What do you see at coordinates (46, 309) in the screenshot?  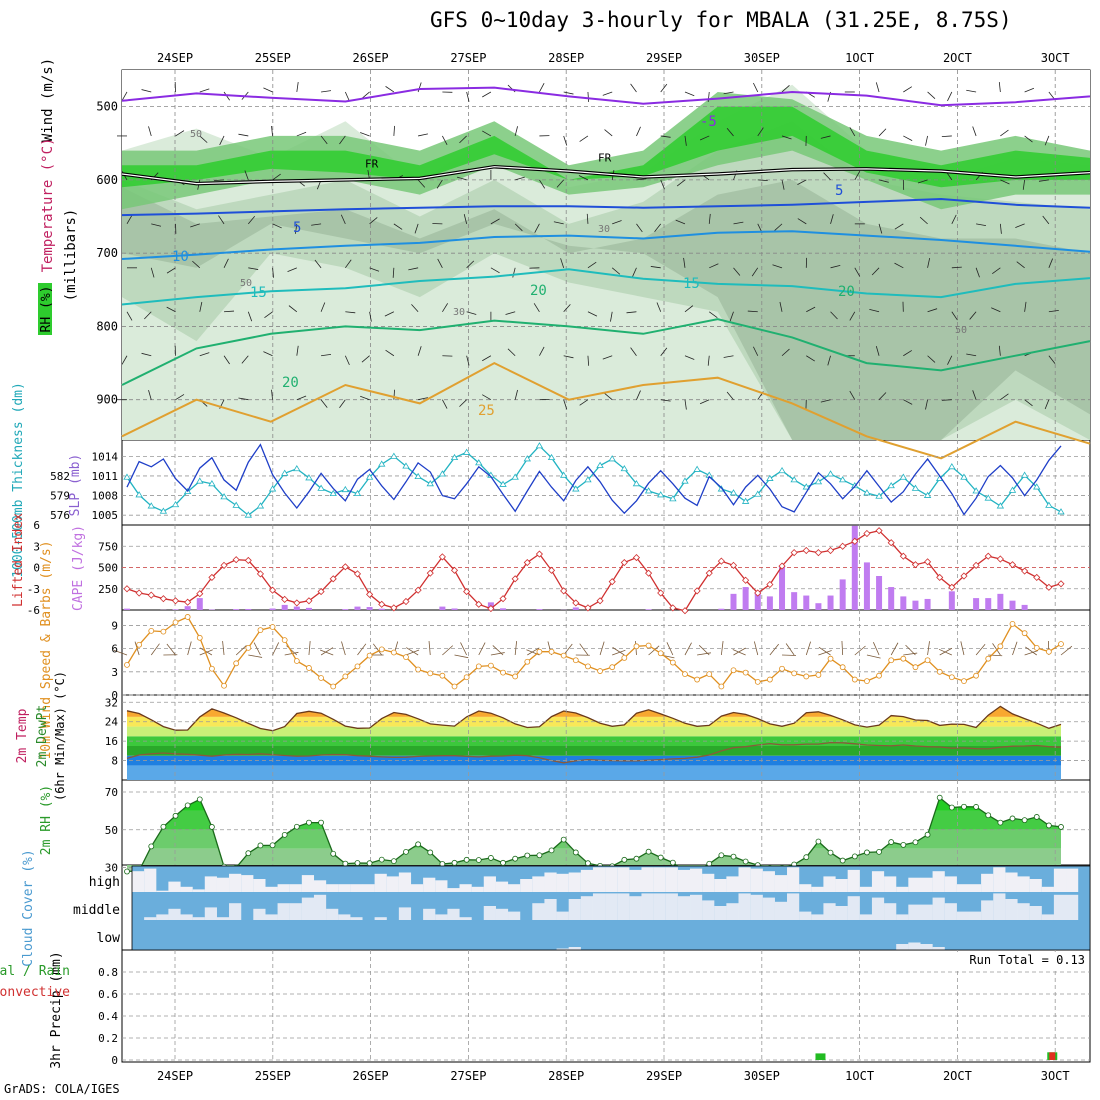 I see `upper-label-rh: RH (%)` at bounding box center [46, 309].